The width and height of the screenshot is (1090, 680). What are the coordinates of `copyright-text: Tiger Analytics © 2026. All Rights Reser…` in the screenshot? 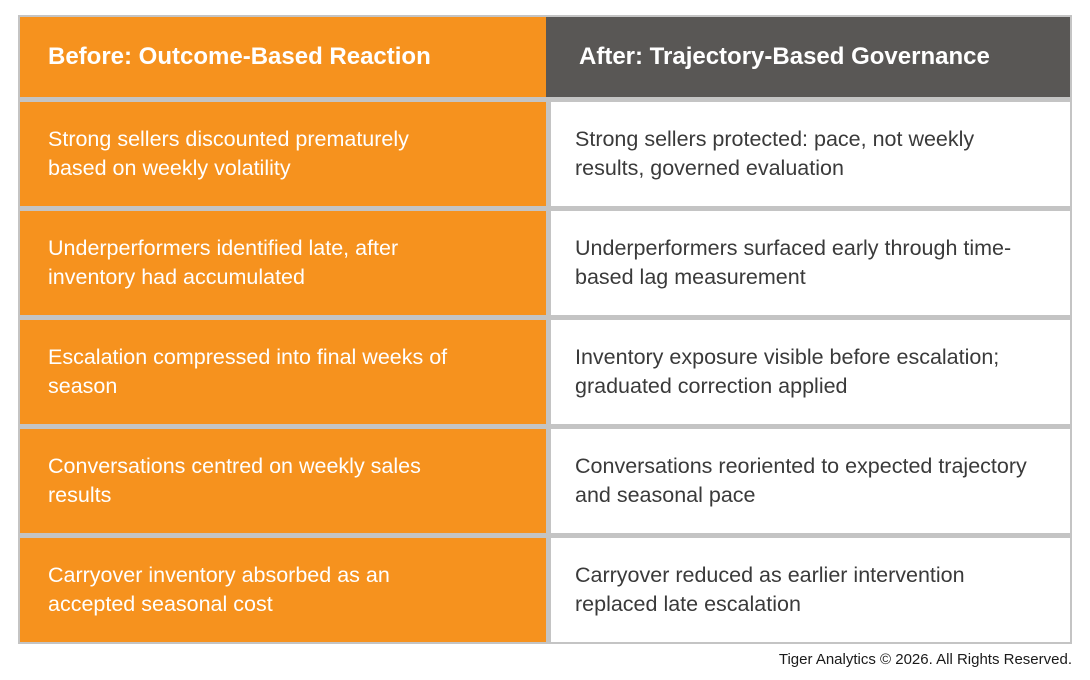 It's located at (925, 659).